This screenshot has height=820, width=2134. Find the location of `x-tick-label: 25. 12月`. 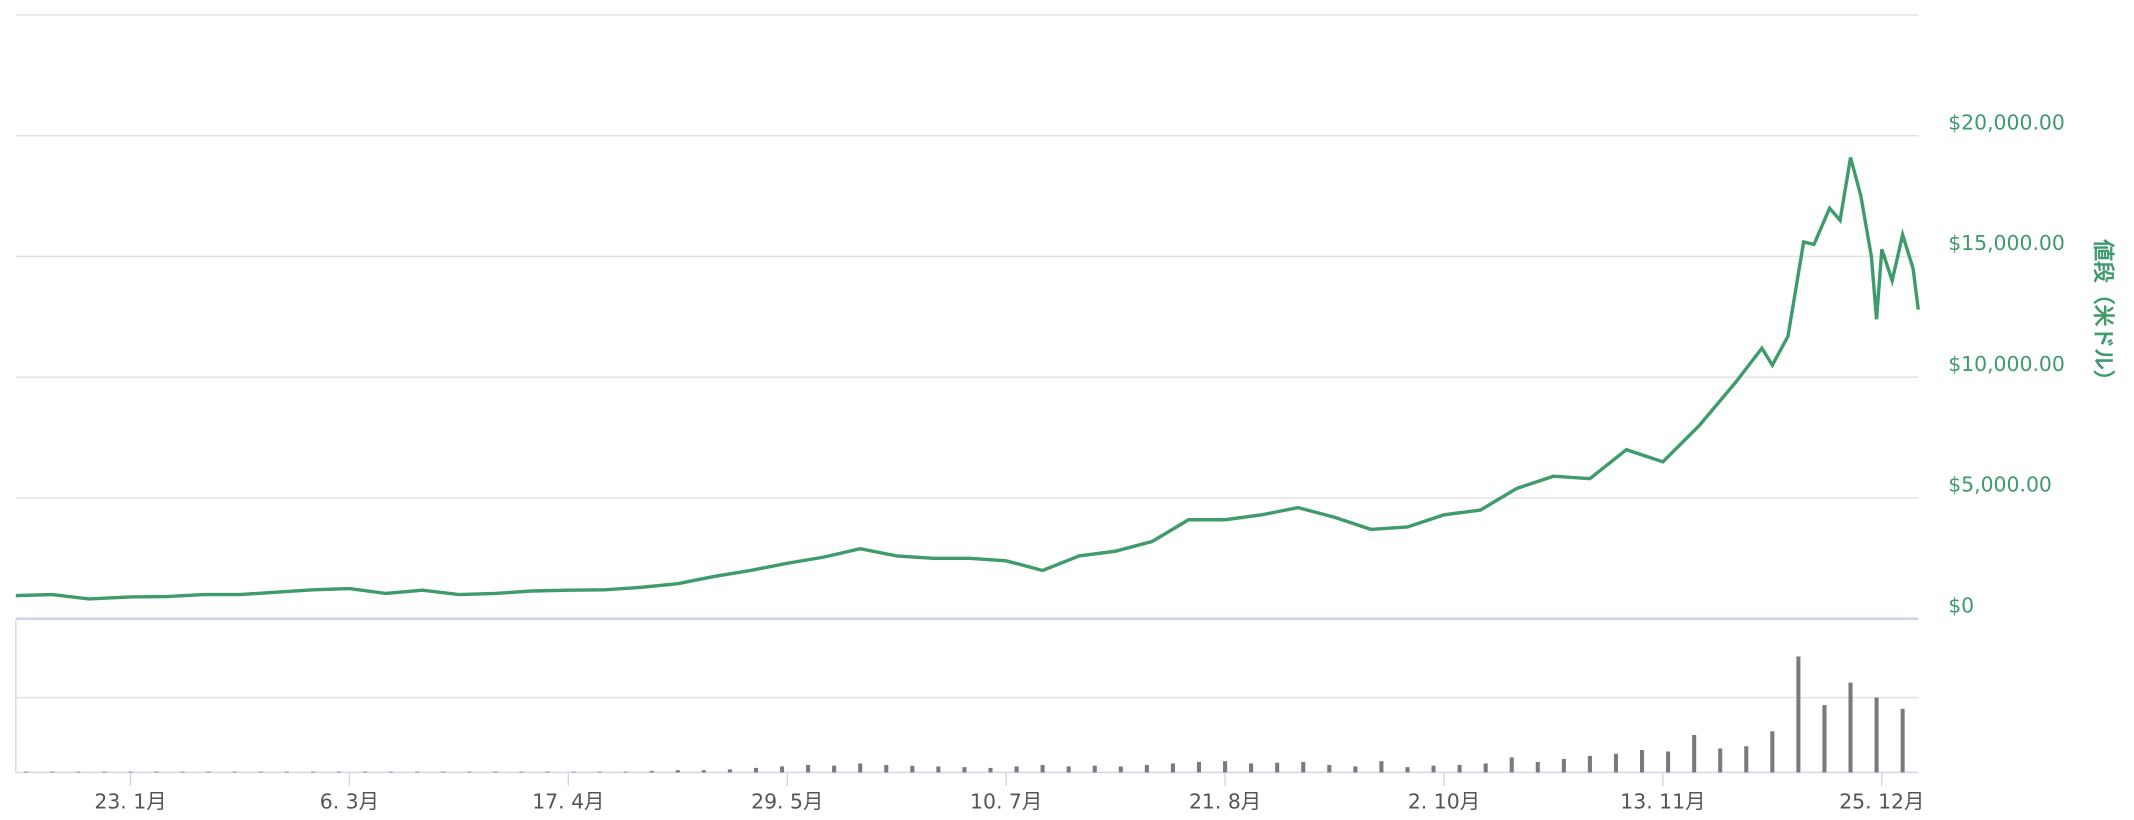

x-tick-label: 25. 12月 is located at coordinates (1881, 801).